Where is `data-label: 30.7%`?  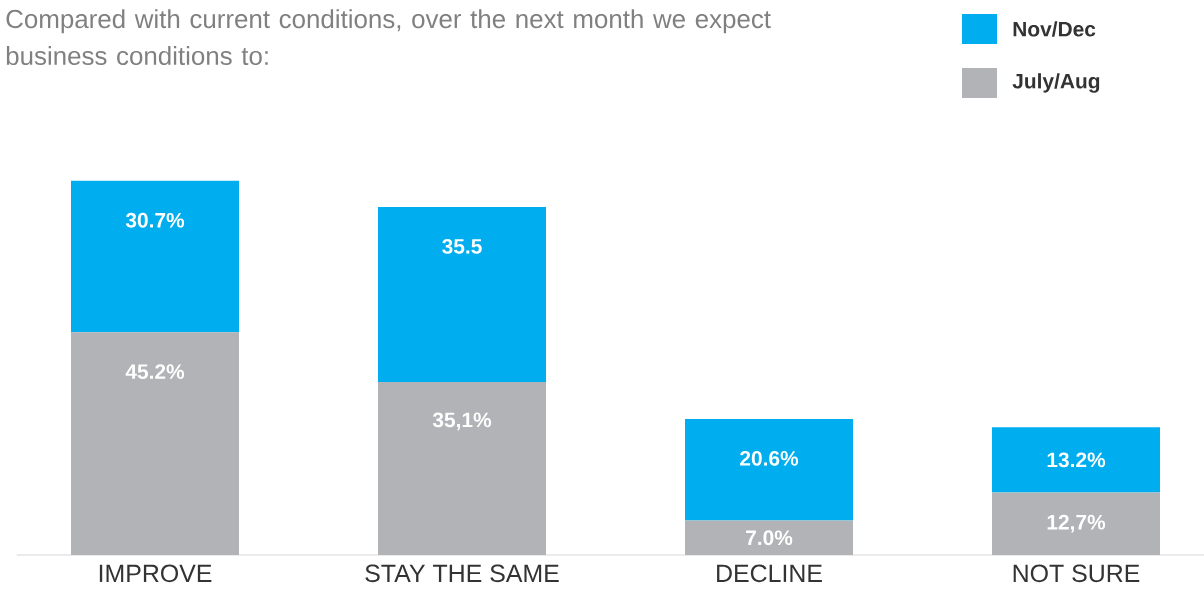
data-label: 30.7% is located at coordinates (155, 220).